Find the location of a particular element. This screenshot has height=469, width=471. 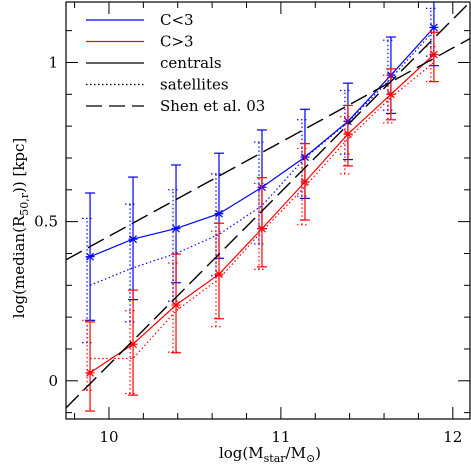

x-tick-label: 12 is located at coordinates (452, 437).